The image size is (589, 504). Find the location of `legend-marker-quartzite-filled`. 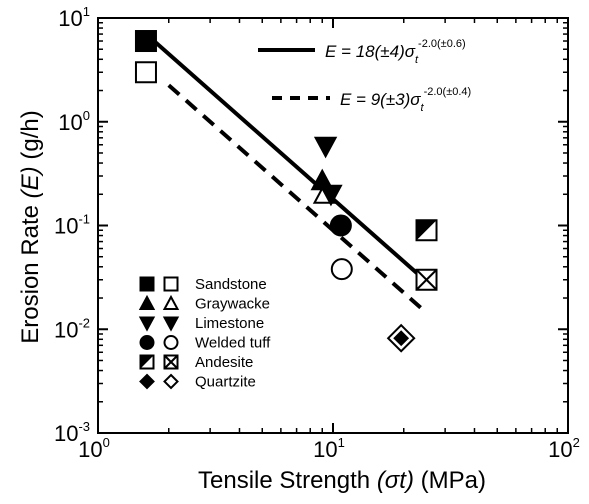

legend-marker-quartzite-filled is located at coordinates (147, 381).